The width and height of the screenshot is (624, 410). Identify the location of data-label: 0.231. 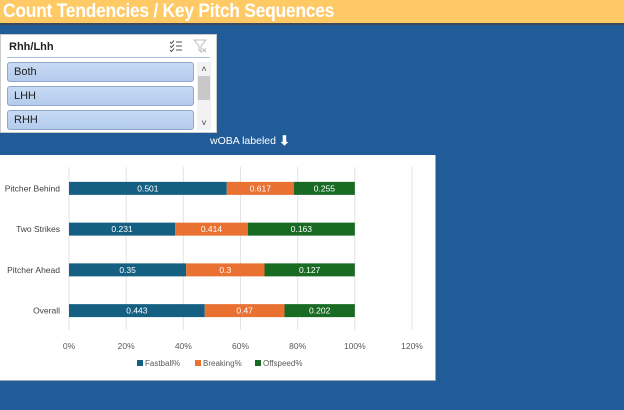
(122, 229).